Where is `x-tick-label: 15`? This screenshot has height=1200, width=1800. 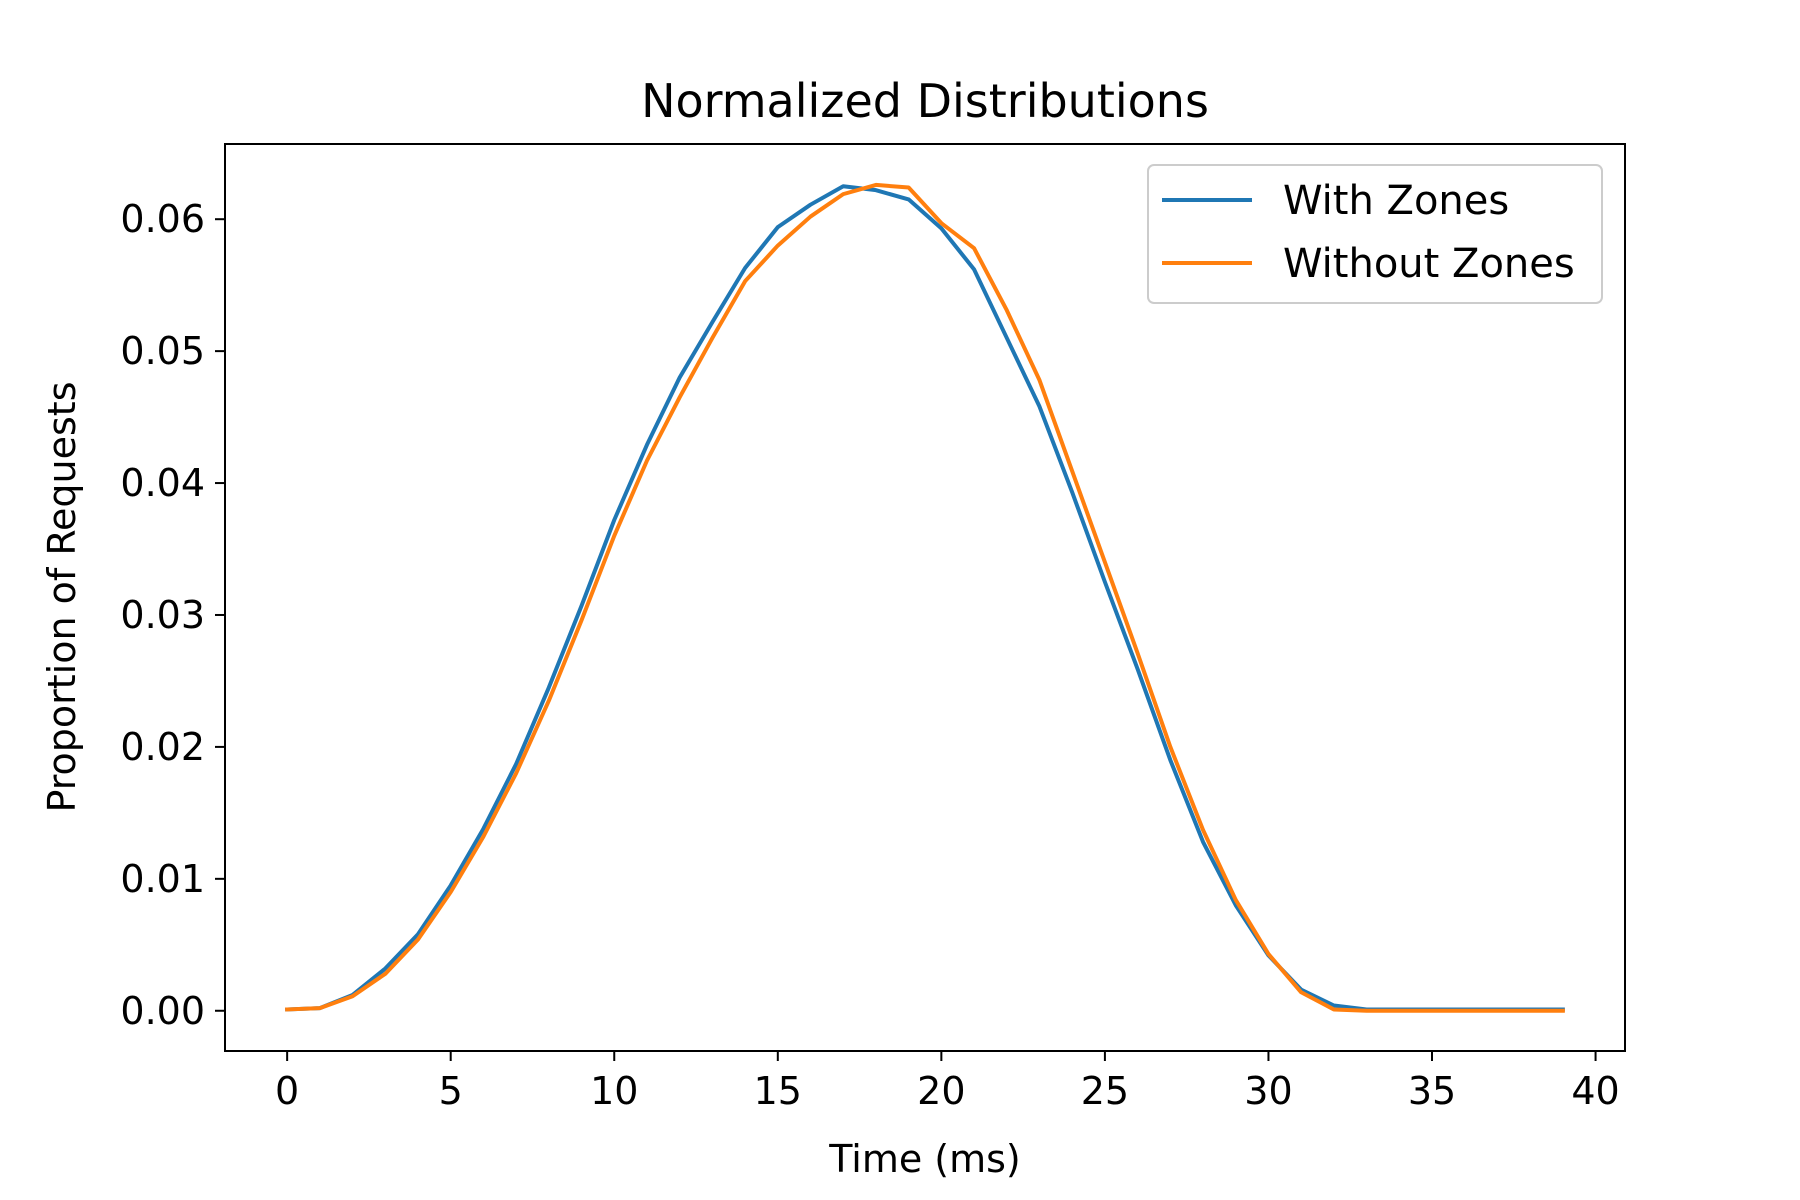 x-tick-label: 15 is located at coordinates (778, 1091).